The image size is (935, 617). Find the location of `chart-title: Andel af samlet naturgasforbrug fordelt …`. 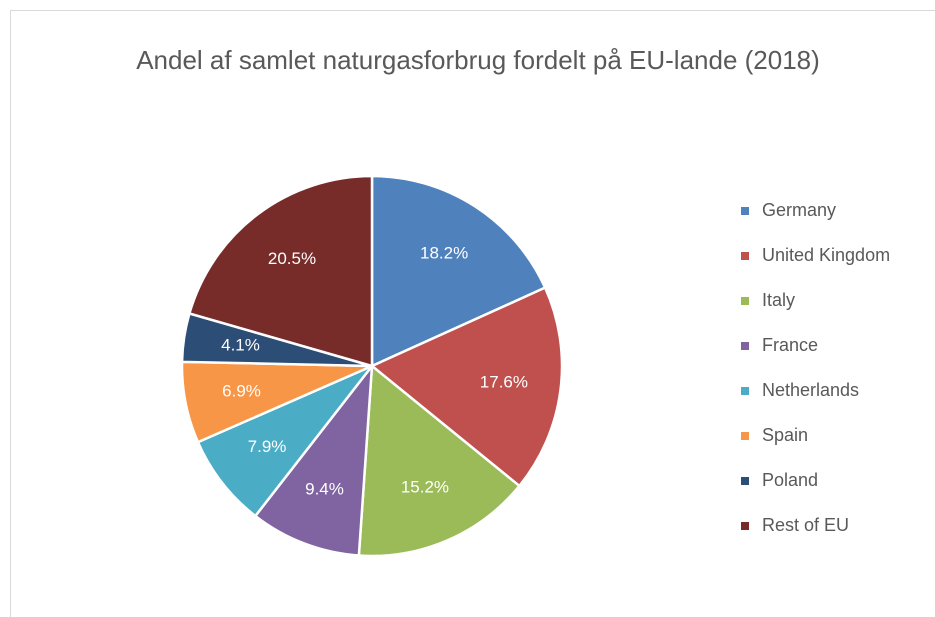

chart-title: Andel af samlet naturgasforbrug fordelt … is located at coordinates (478, 60).